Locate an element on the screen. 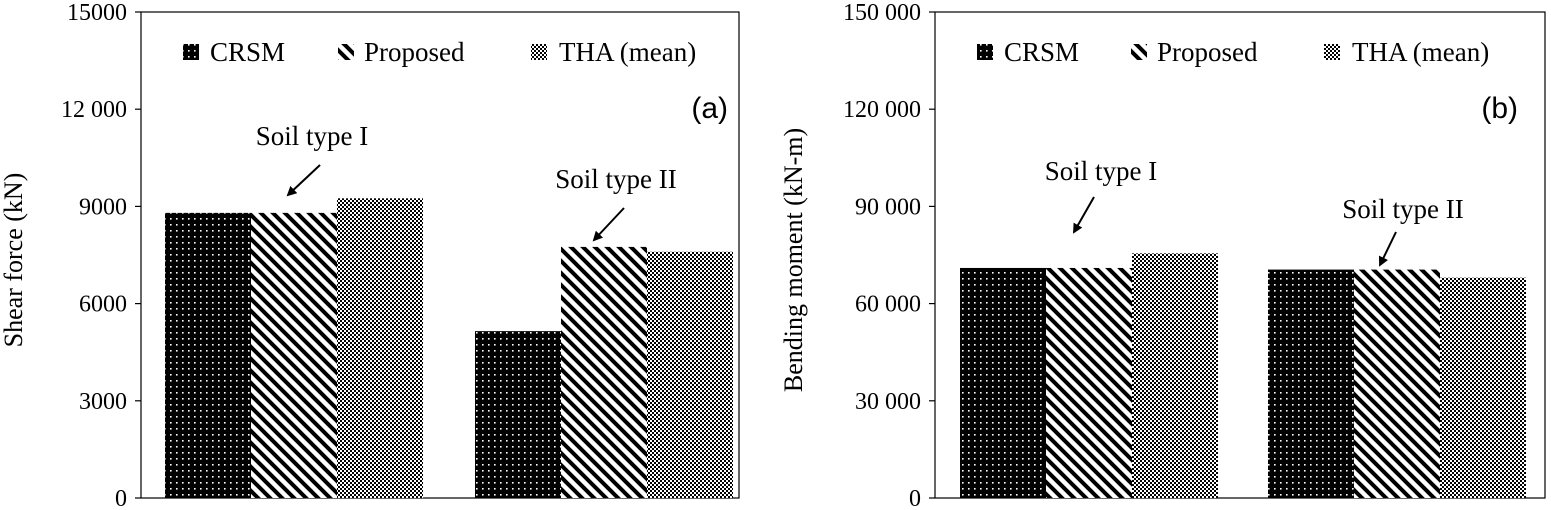  y-axis-title: Shear force (kN) is located at coordinates (14, 260).